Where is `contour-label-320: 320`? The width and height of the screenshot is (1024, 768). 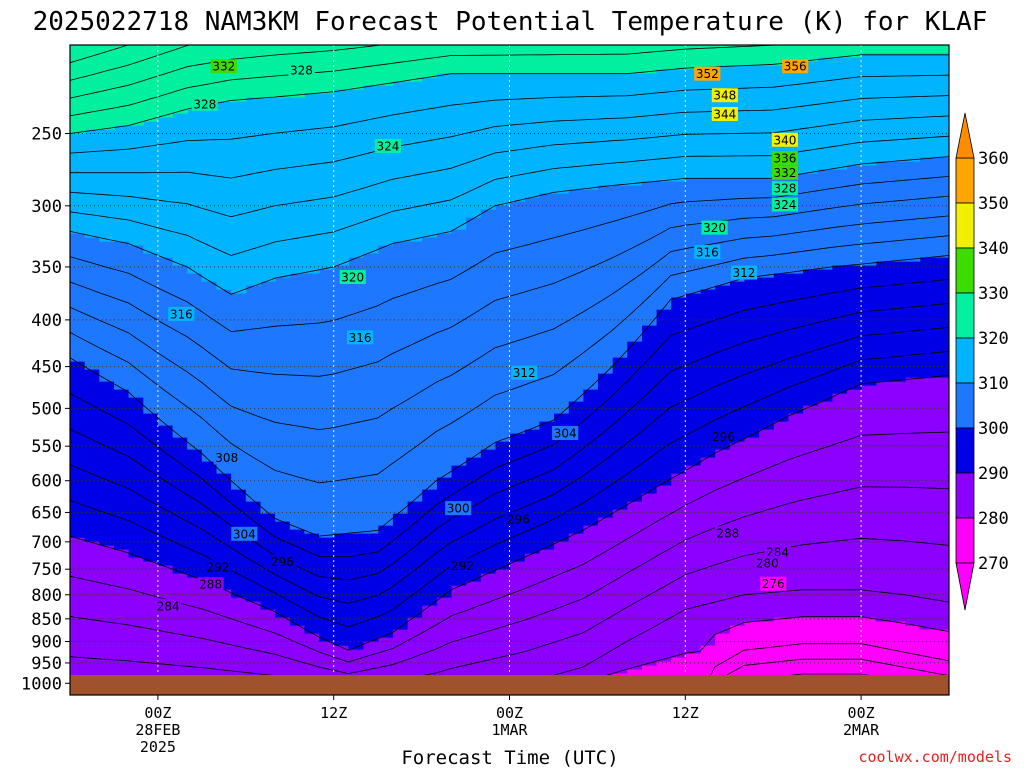 contour-label-320: 320 is located at coordinates (714, 227).